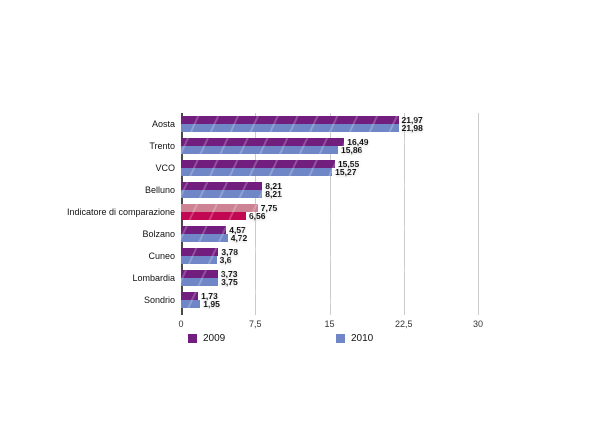 Image resolution: width=600 pixels, height=424 pixels. I want to click on x-axis-tick-label: 15, so click(329, 324).